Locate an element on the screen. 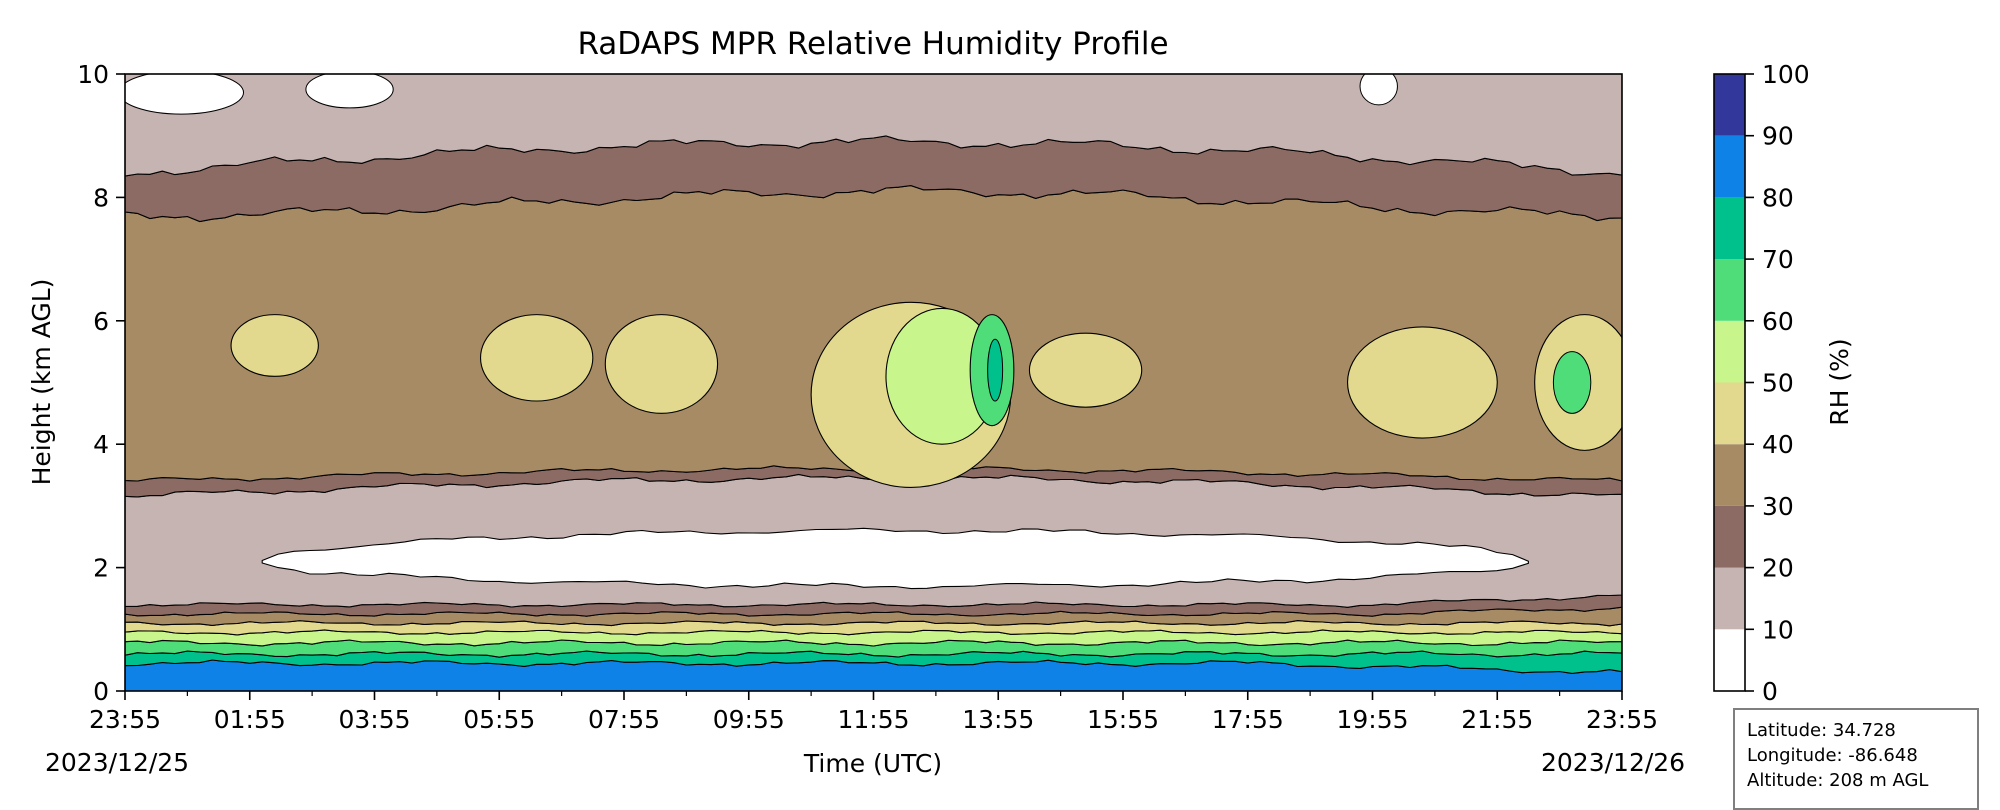  colorbar-frame is located at coordinates (1729, 382).